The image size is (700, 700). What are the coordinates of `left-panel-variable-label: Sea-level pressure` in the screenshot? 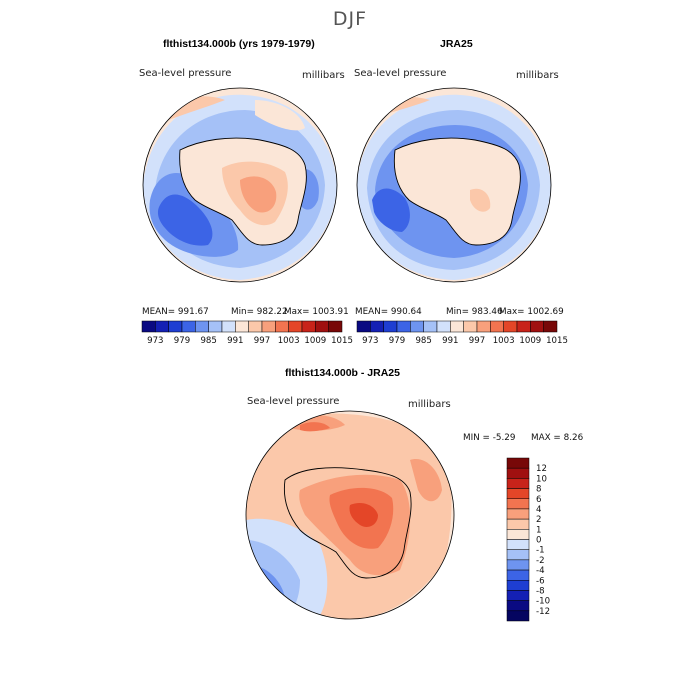 It's located at (185, 73).